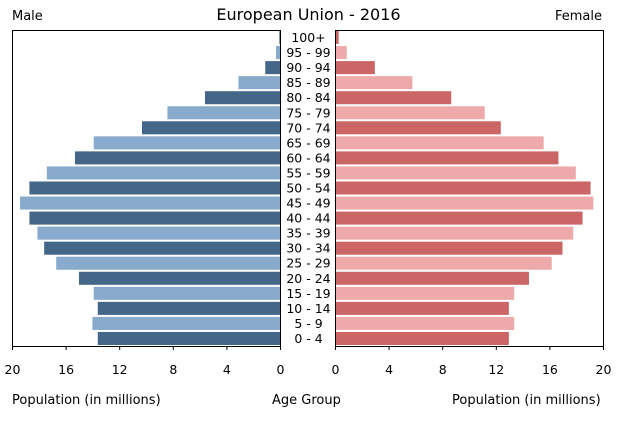 Image resolution: width=632 pixels, height=426 pixels. Describe the element at coordinates (308, 52) in the screenshot. I see `age-group-label: 95 - 99` at that location.